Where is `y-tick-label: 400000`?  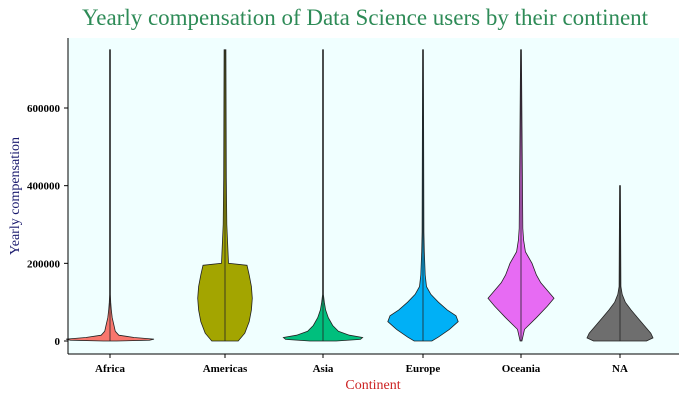 y-tick-label: 400000 is located at coordinates (44, 187).